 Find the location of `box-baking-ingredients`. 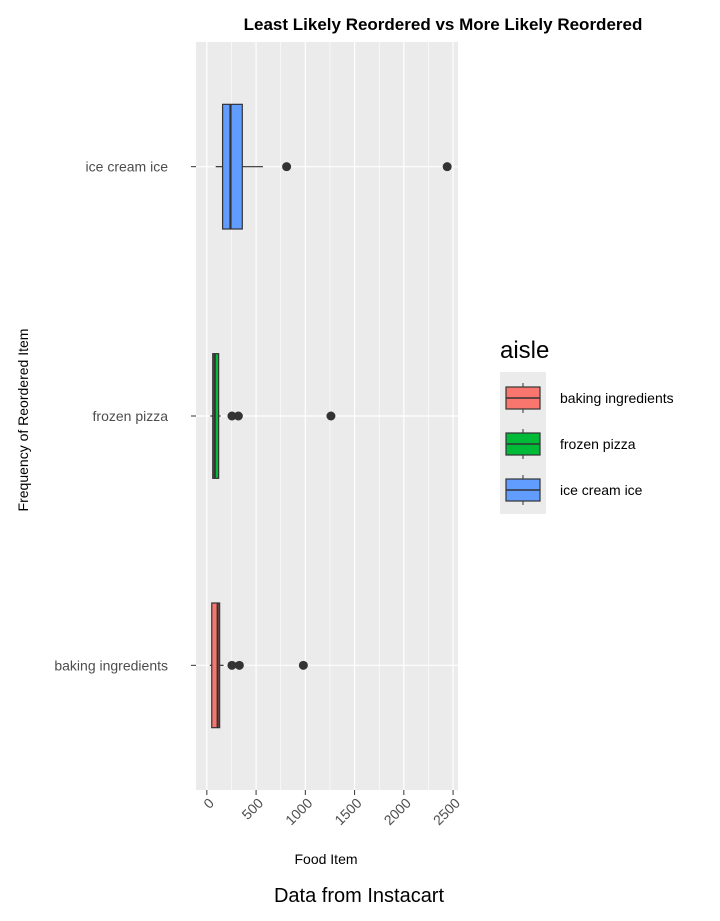

box-baking-ingredients is located at coordinates (258, 665).